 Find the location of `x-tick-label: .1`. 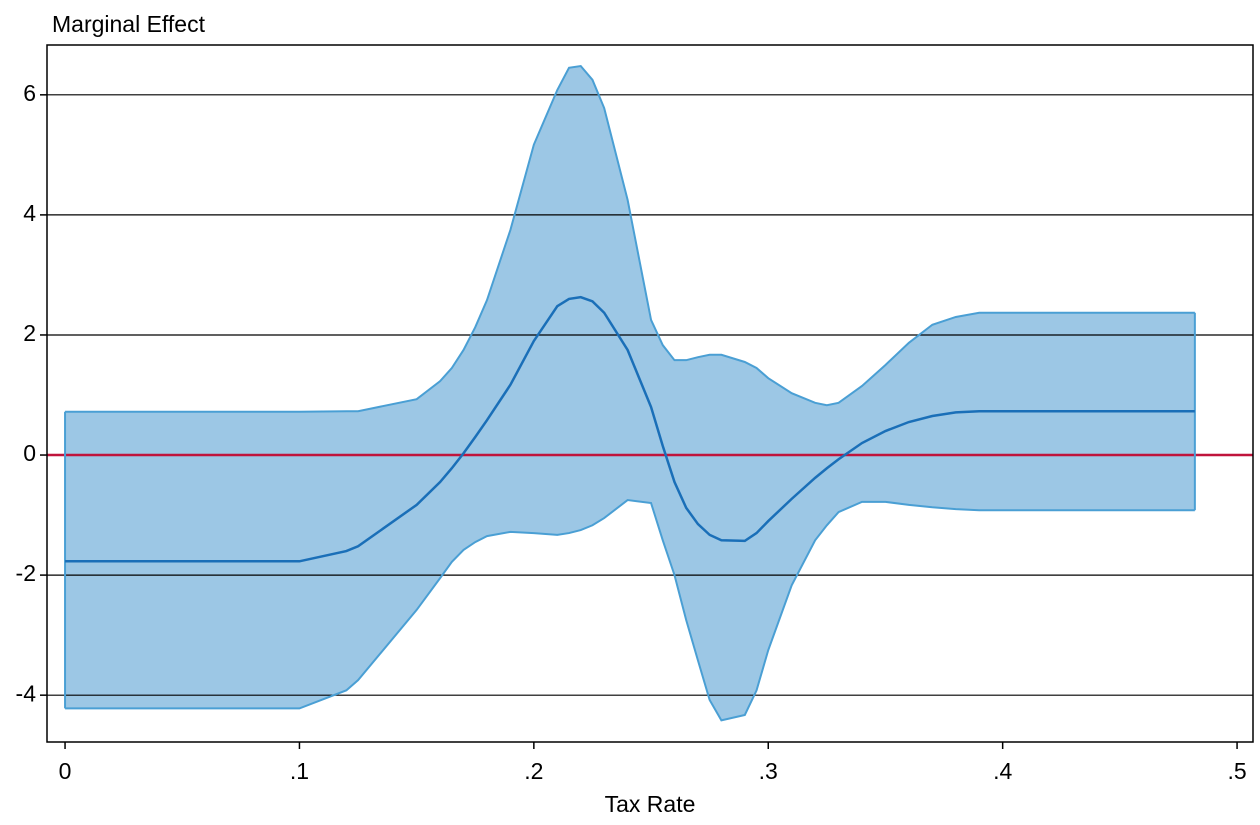

x-tick-label: .1 is located at coordinates (299, 771).